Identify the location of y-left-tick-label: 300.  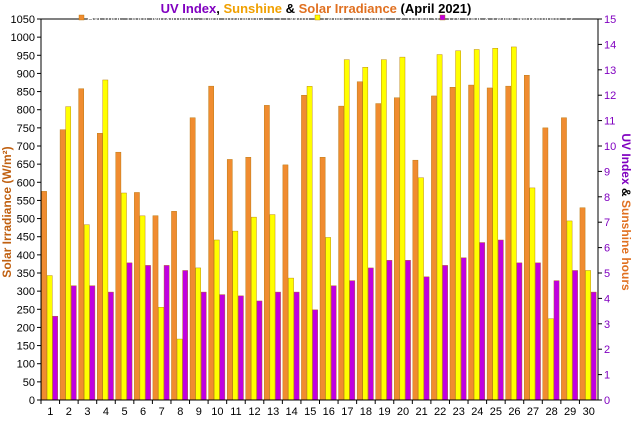
(26, 292).